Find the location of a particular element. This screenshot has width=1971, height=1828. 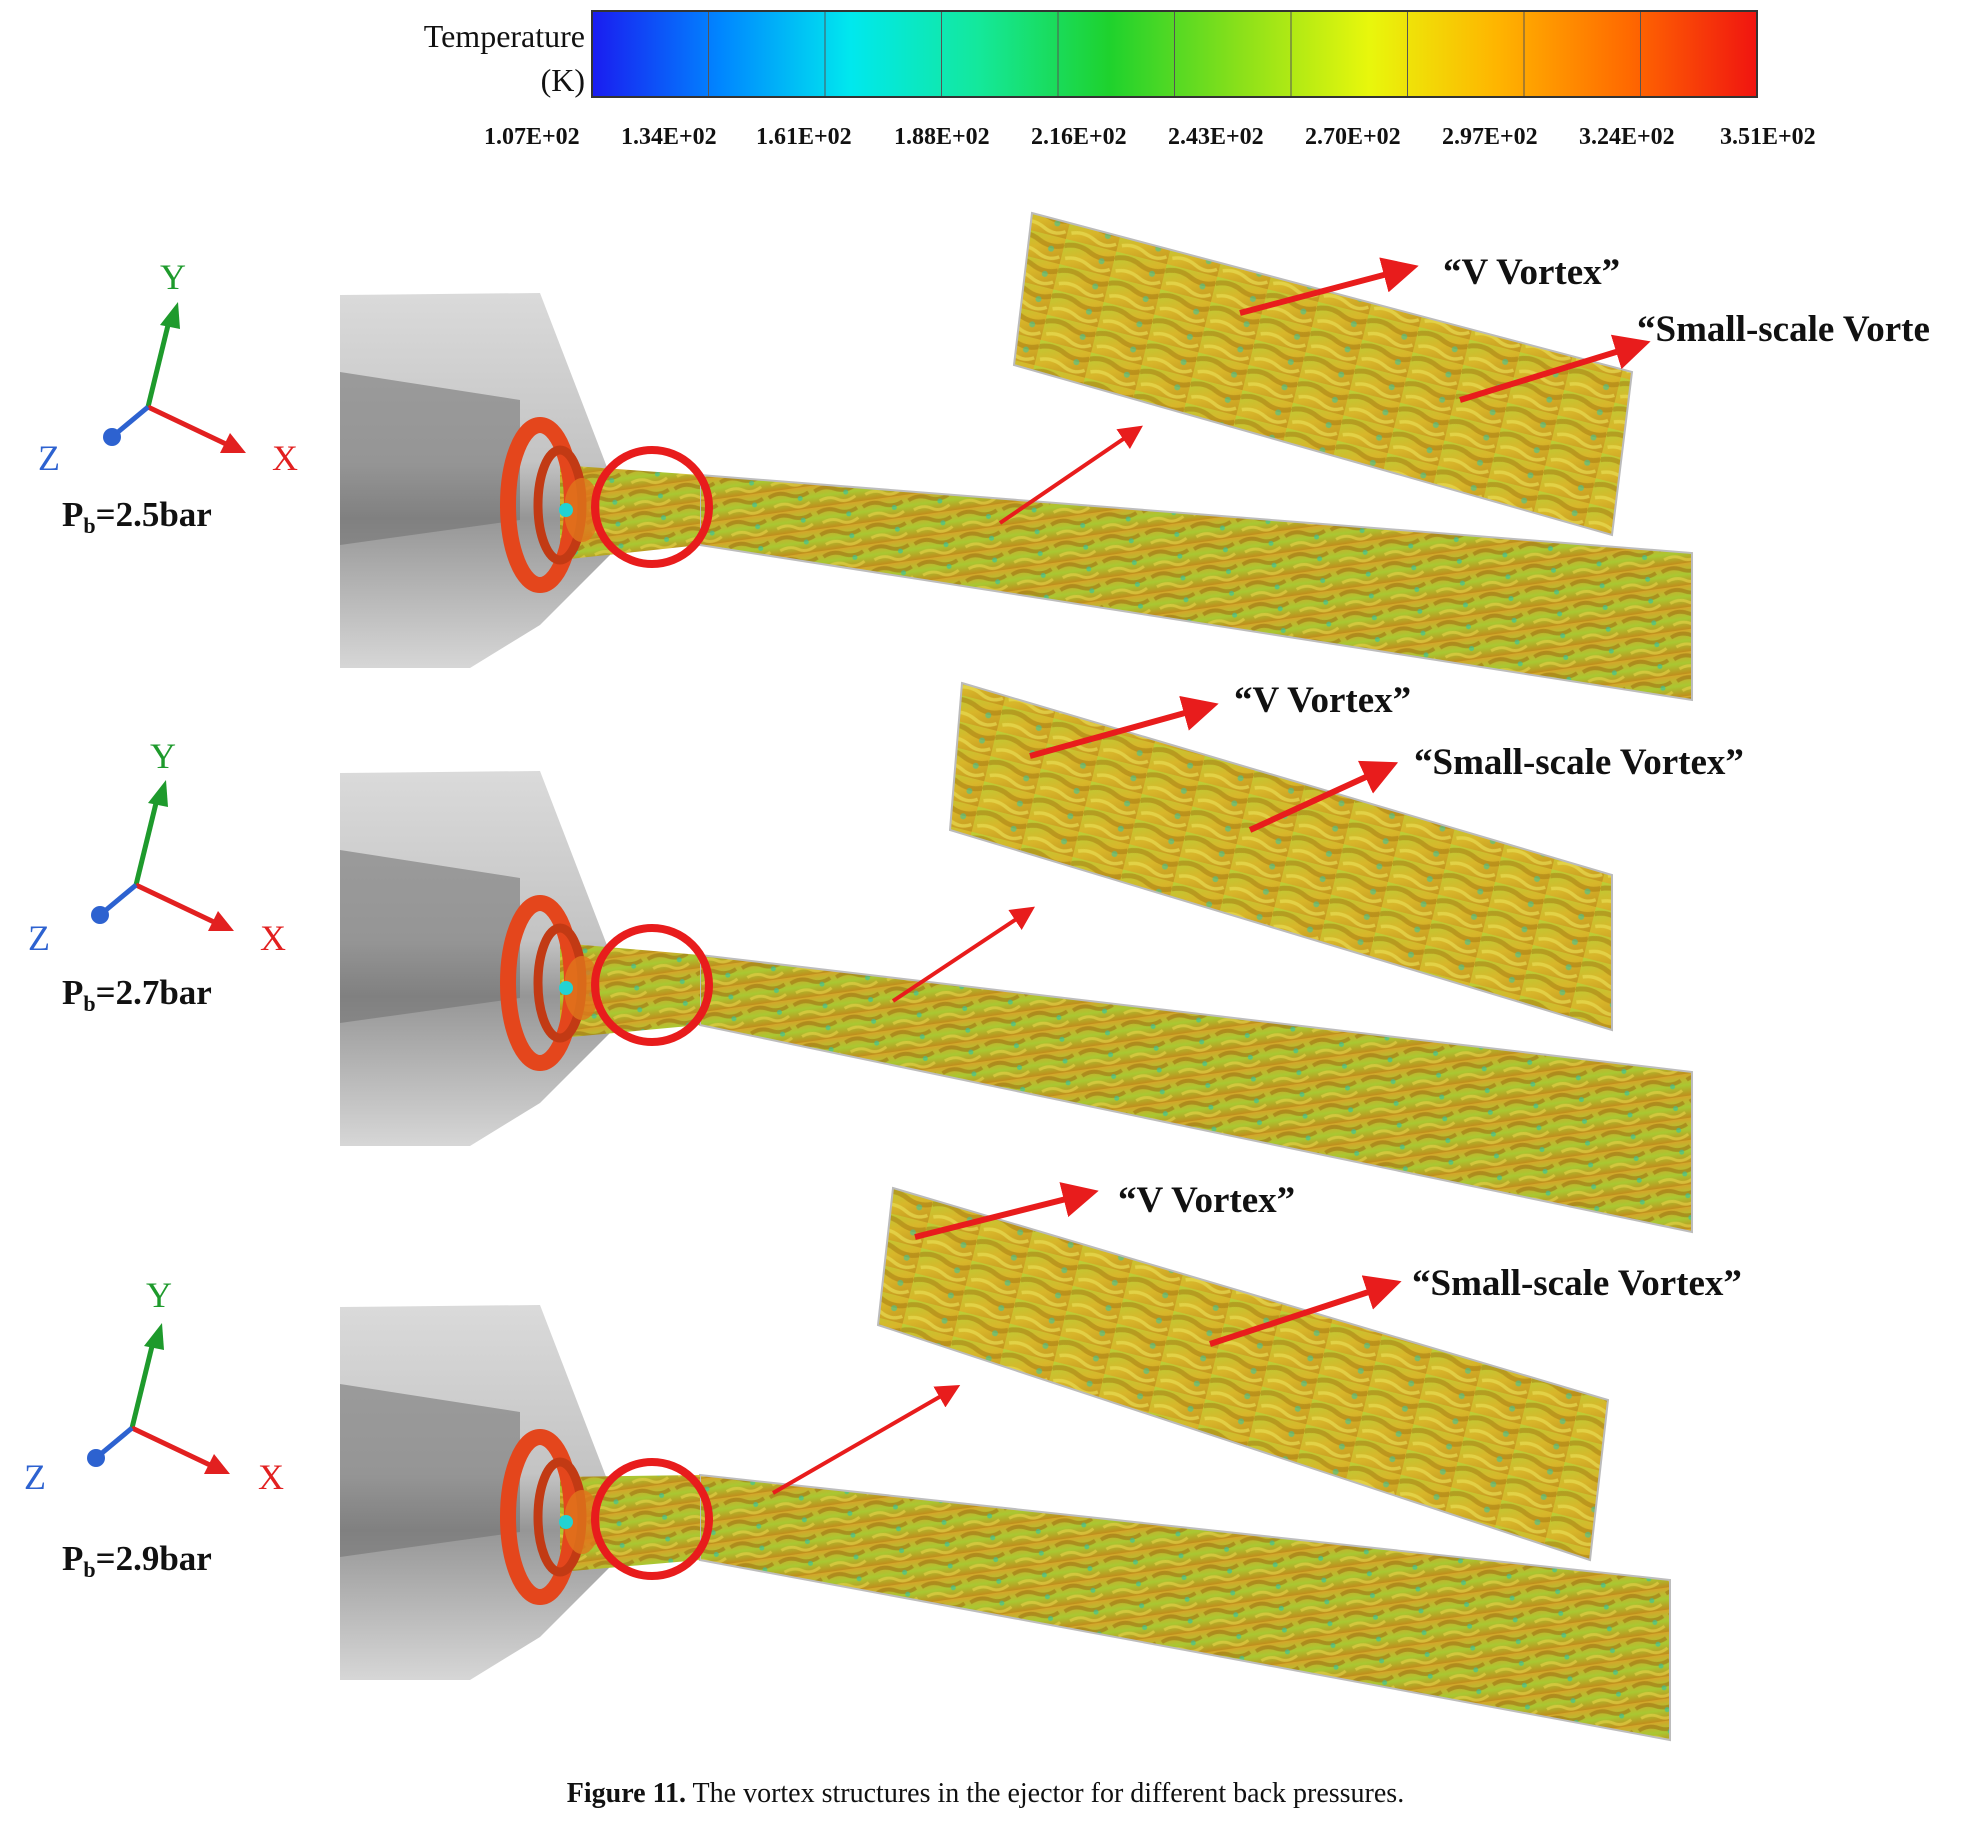

colorbar-tick: 1.34E+02 is located at coordinates (669, 137).